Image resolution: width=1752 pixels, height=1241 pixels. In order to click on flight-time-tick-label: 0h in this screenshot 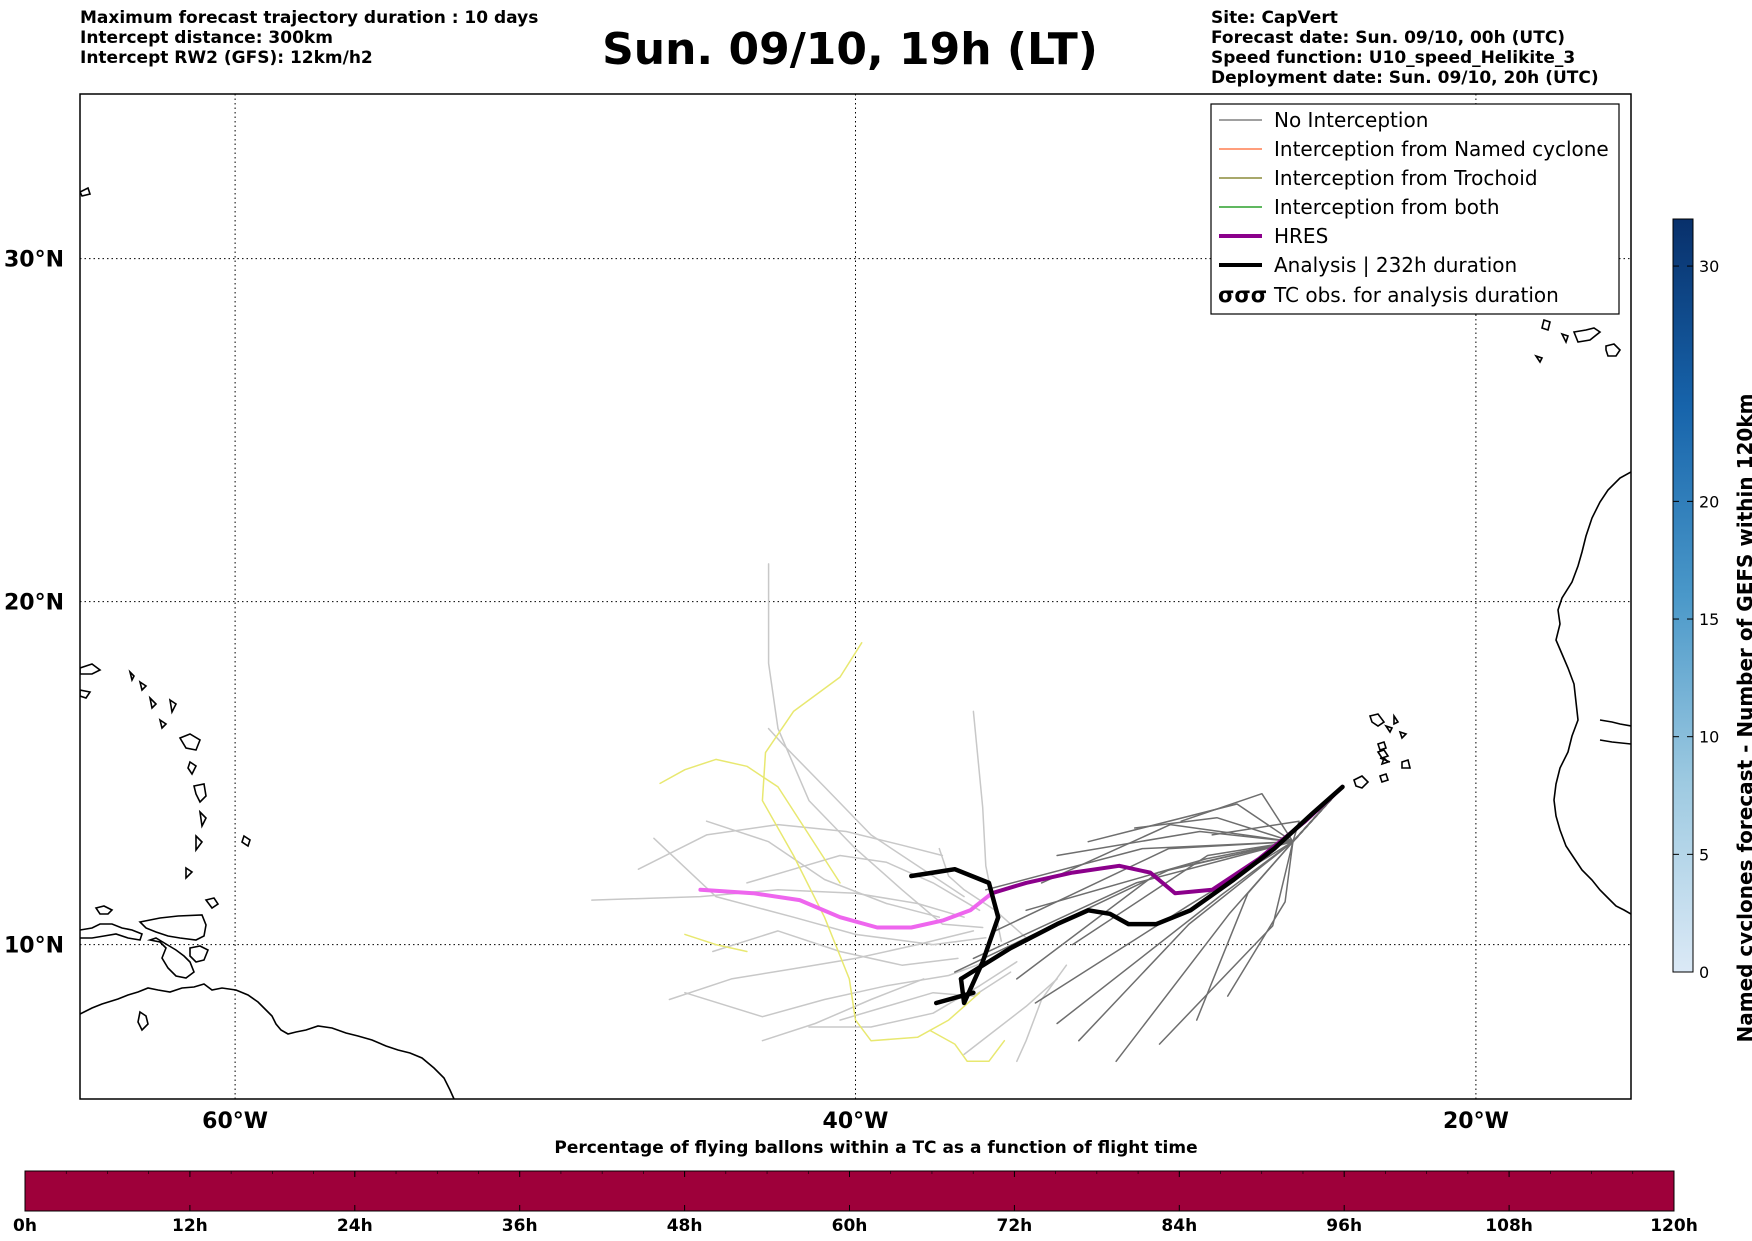, I will do `click(25, 1226)`.